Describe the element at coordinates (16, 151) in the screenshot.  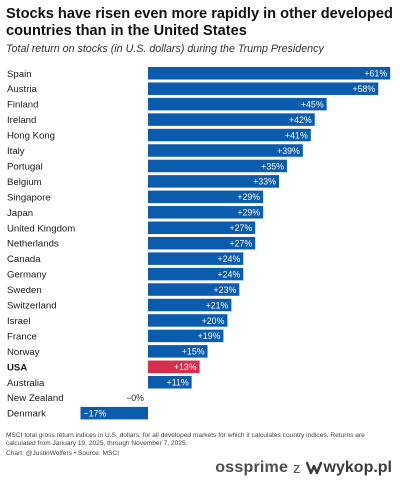
I see `category-label-italy: Italy` at that location.